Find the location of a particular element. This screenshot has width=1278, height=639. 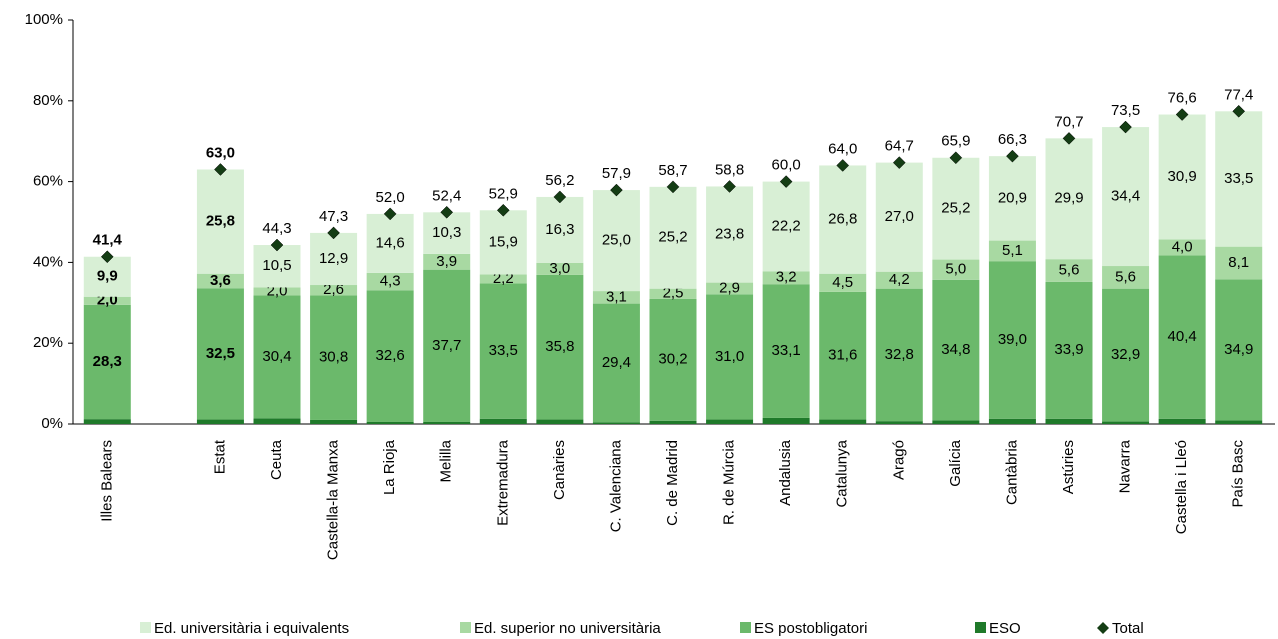

data-label: 39,0 is located at coordinates (1012, 339).